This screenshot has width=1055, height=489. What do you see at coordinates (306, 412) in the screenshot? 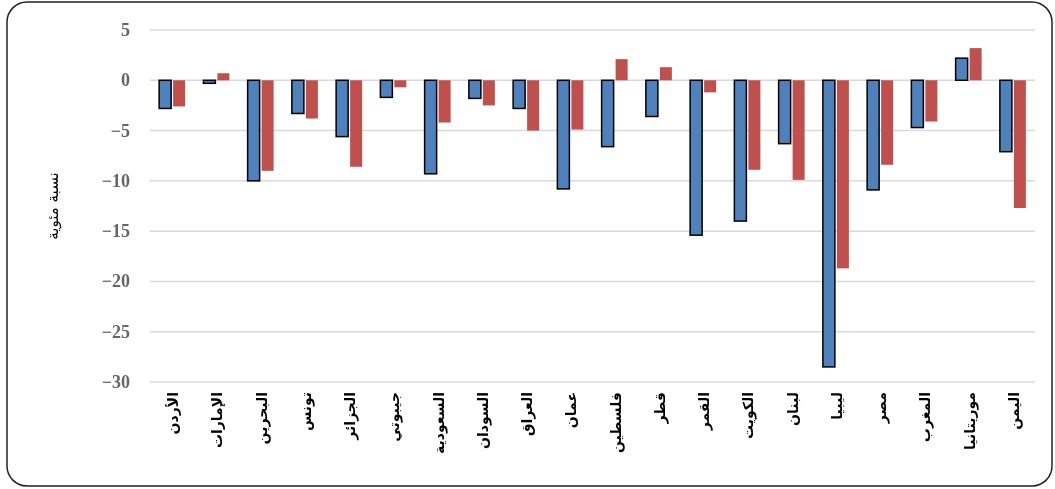
I see `x-tick-label: تونس` at bounding box center [306, 412].